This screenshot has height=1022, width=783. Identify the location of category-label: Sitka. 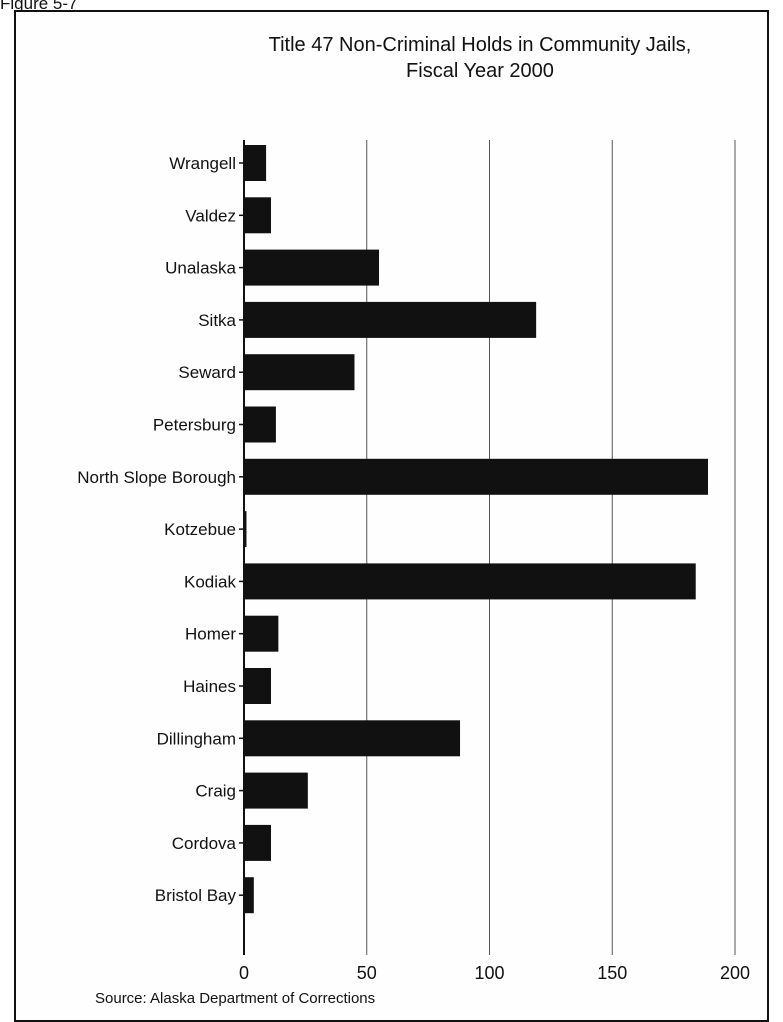
(217, 320).